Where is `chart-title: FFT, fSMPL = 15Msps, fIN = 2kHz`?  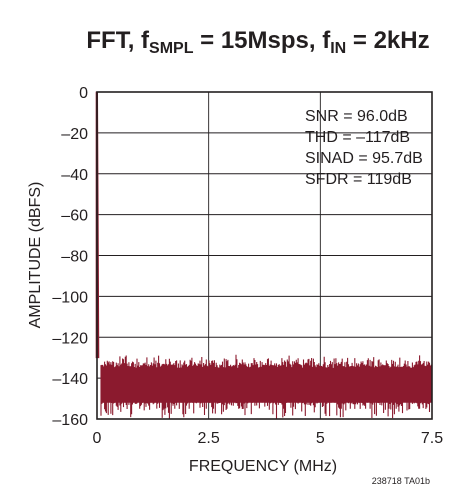
chart-title: FFT, fSMPL = 15Msps, fIN = 2kHz is located at coordinates (257, 42).